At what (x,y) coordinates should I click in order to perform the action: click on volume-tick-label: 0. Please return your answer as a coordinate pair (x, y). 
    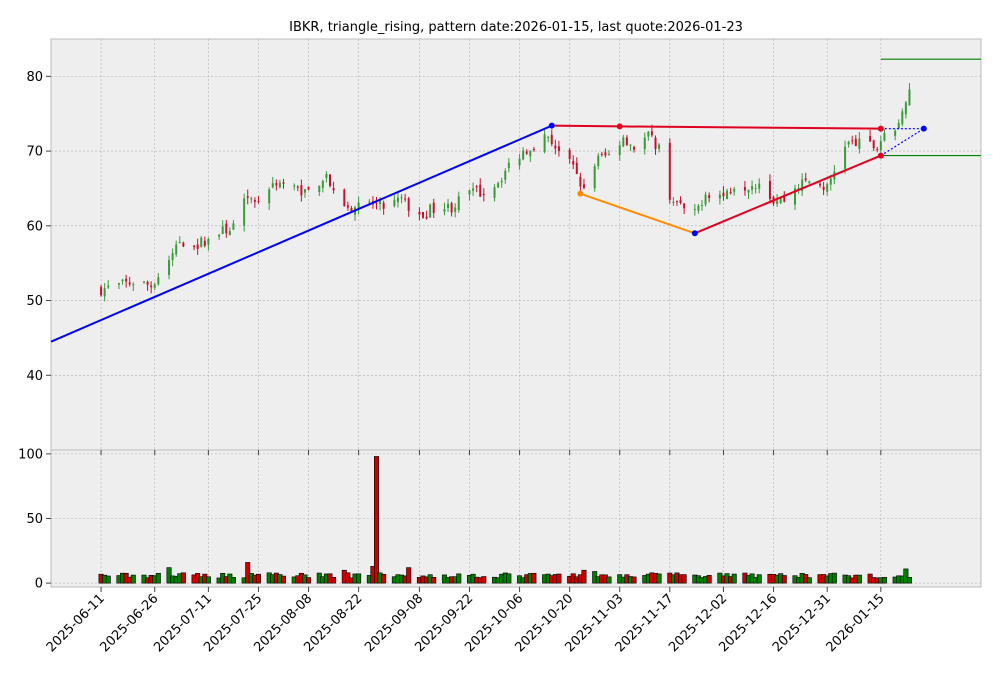
    Looking at the image, I should click on (39, 584).